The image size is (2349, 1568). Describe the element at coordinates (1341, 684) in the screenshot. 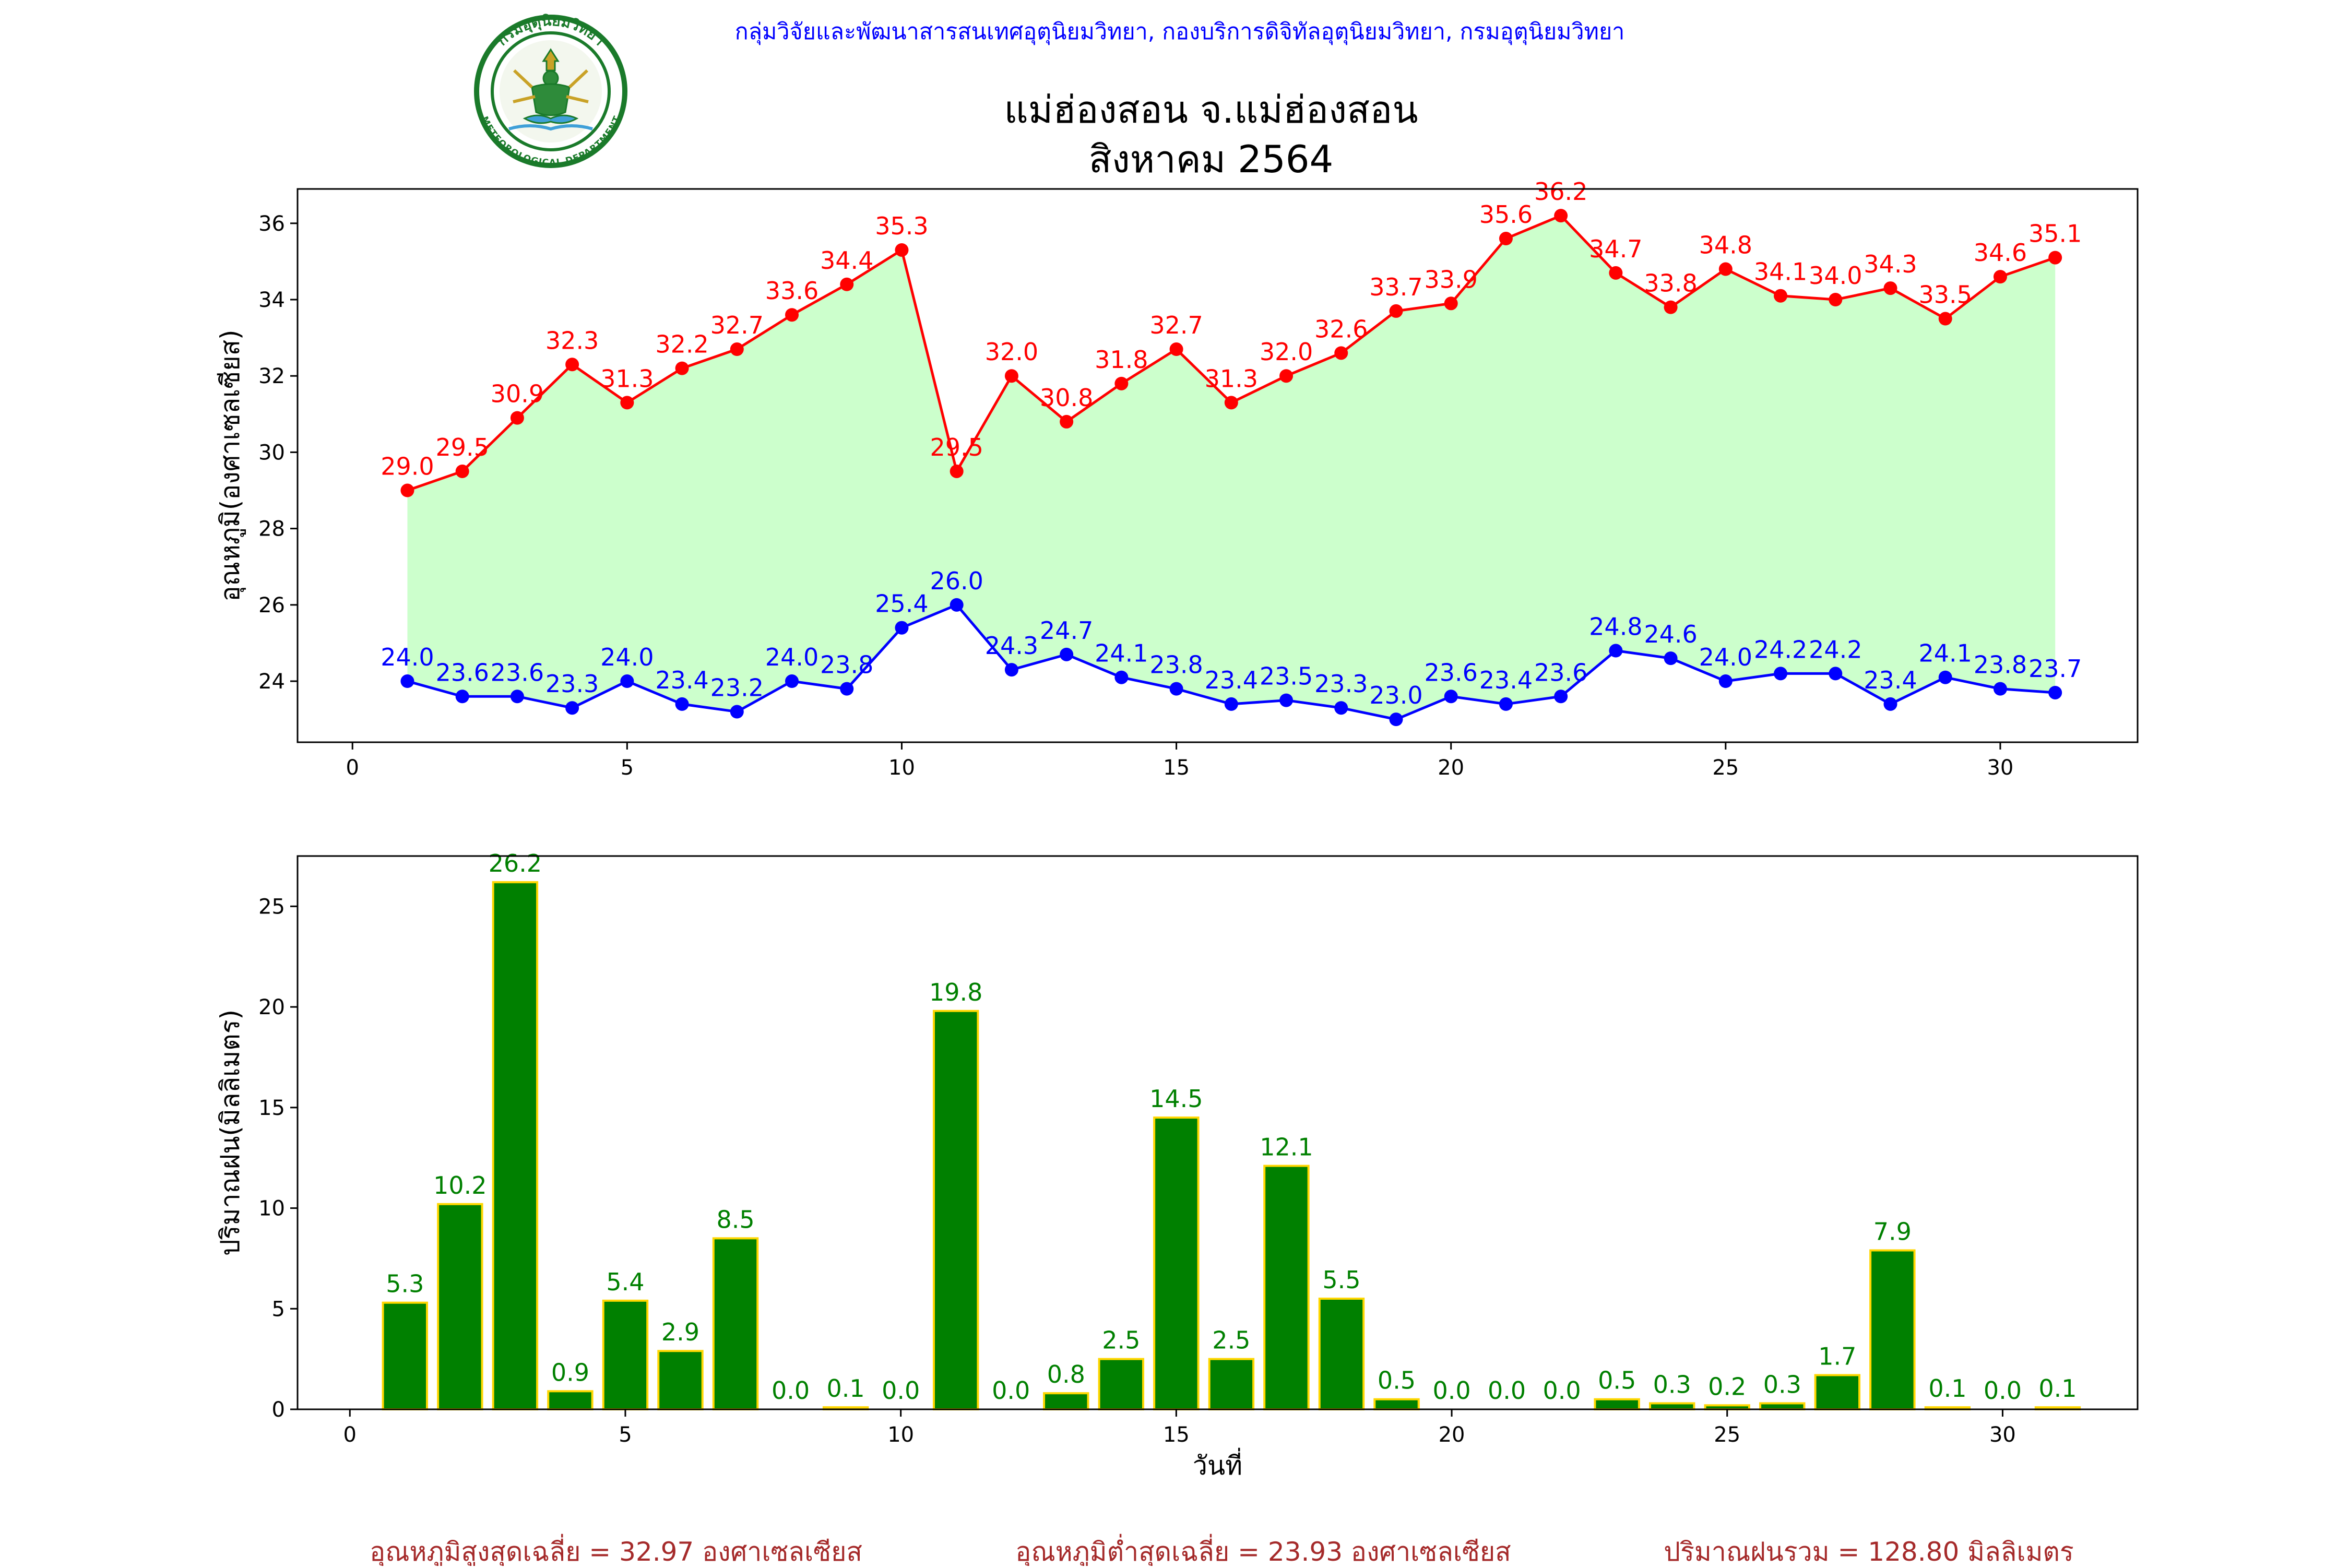

I see `min-temperature-label: 23.3` at that location.